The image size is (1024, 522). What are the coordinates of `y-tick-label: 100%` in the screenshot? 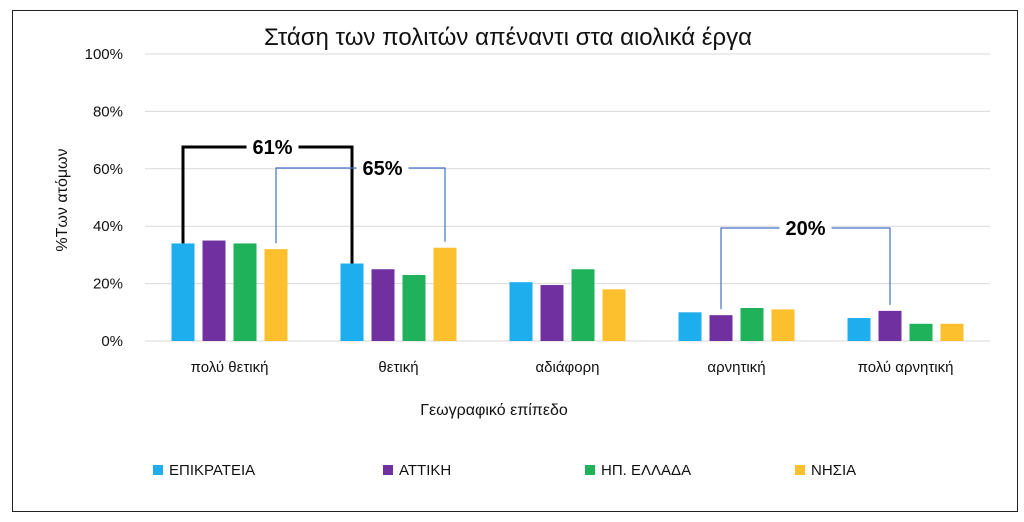 It's located at (104, 54).